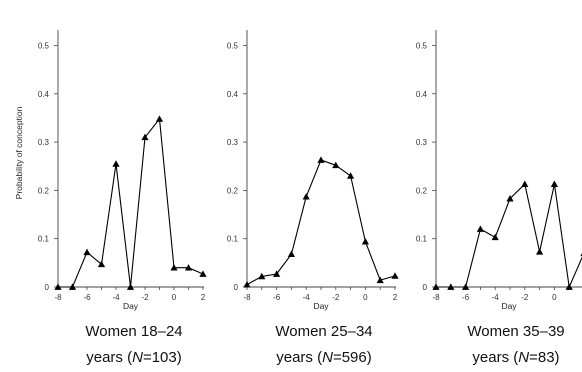 This screenshot has width=582, height=372. I want to click on panel-caption-line2: years (N=83), so click(515, 357).